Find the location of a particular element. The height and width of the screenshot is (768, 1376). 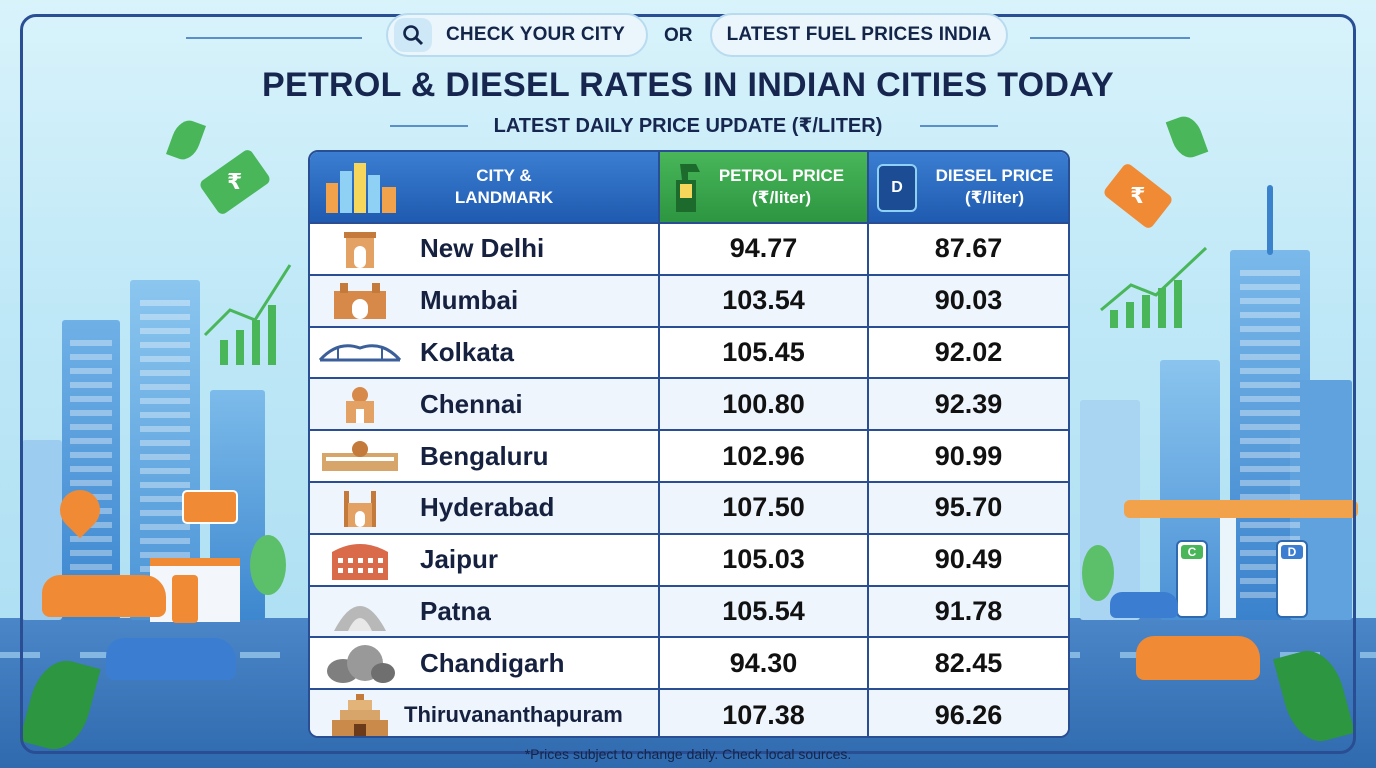

trend-chart-icon-left is located at coordinates (247, 314).